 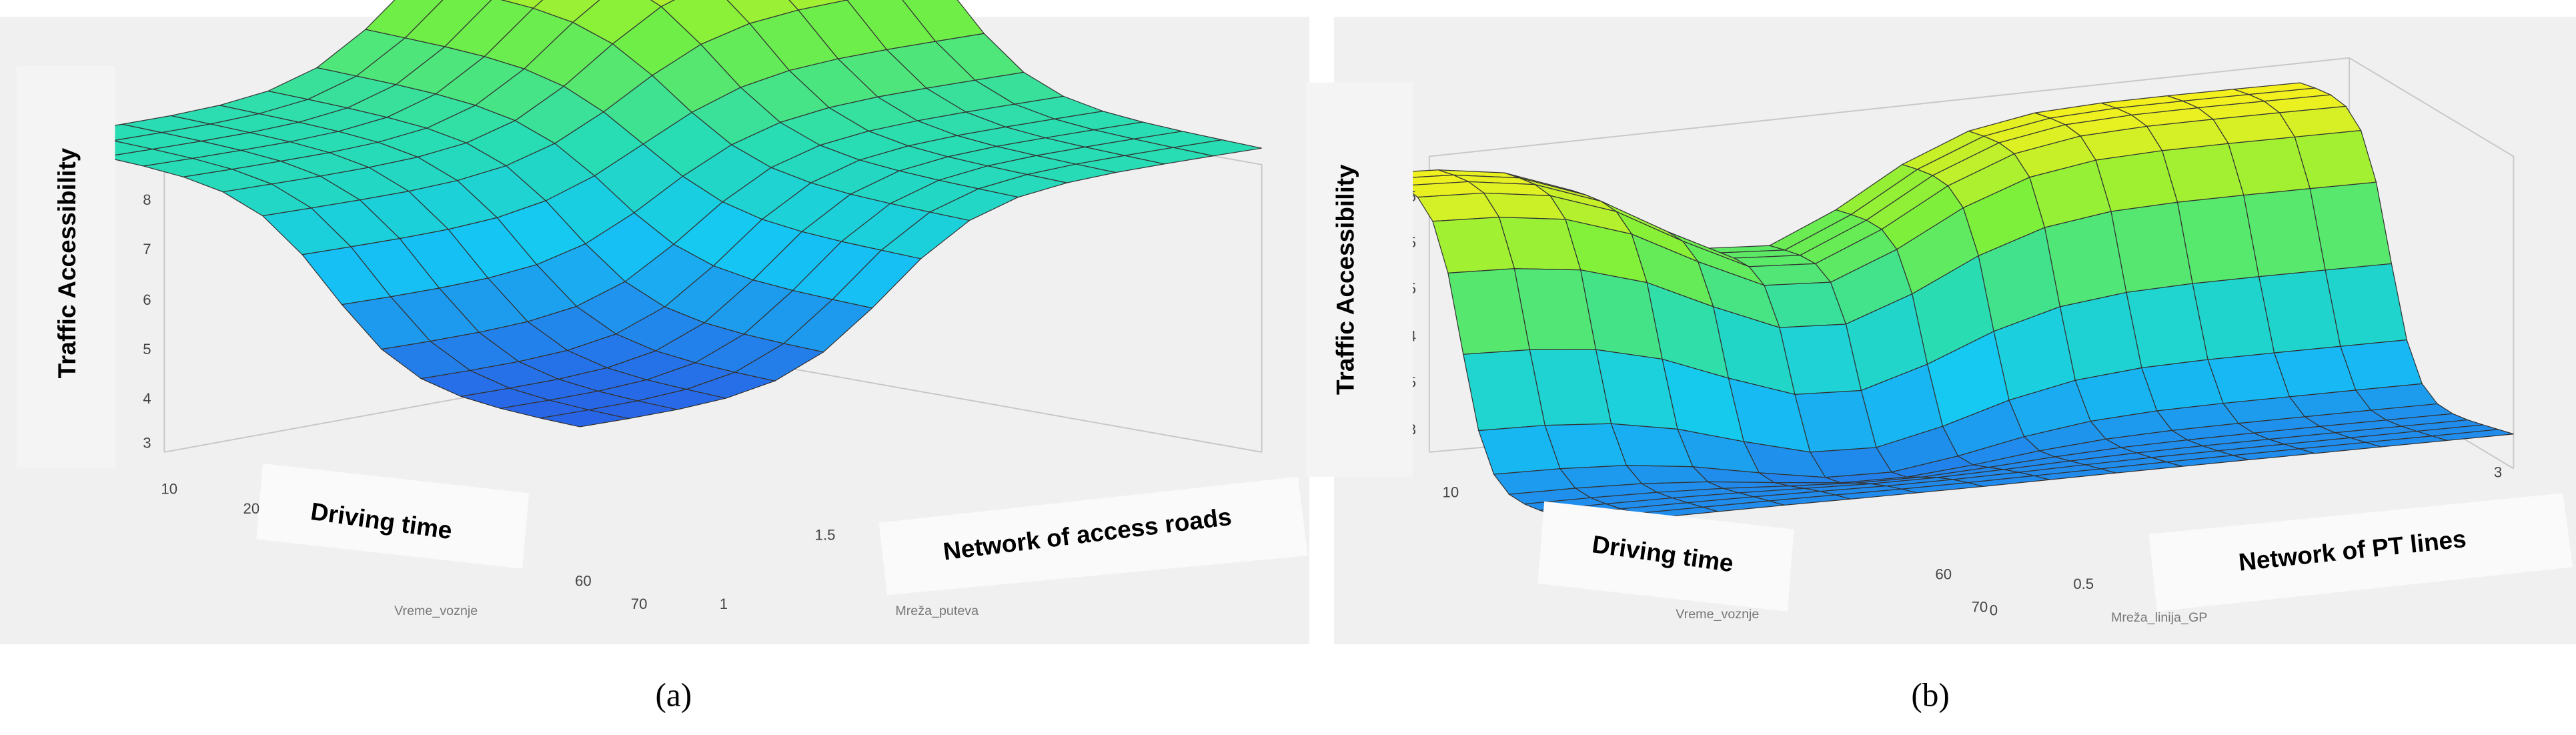 What do you see at coordinates (825, 534) in the screenshot?
I see `y-tick: 1.5` at bounding box center [825, 534].